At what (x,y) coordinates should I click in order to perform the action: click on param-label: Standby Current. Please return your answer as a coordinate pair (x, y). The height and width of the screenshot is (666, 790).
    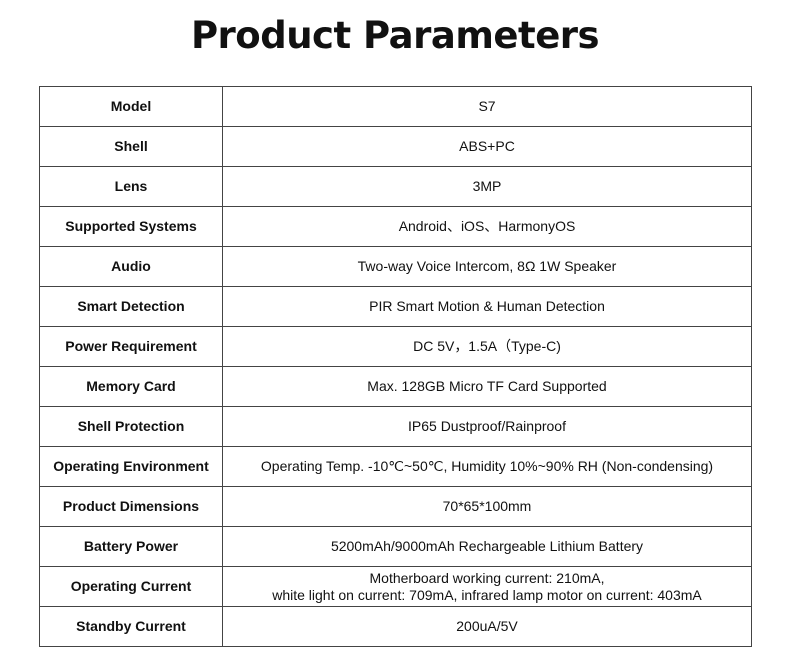
    Looking at the image, I should click on (131, 626).